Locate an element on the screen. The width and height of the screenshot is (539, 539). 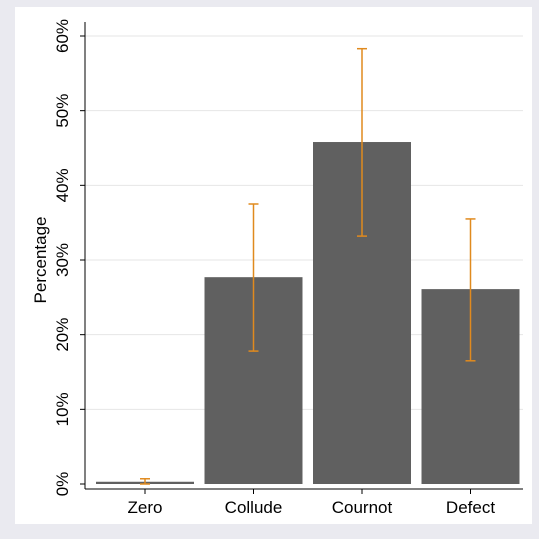
y-tick-label: 20% is located at coordinates (62, 335).